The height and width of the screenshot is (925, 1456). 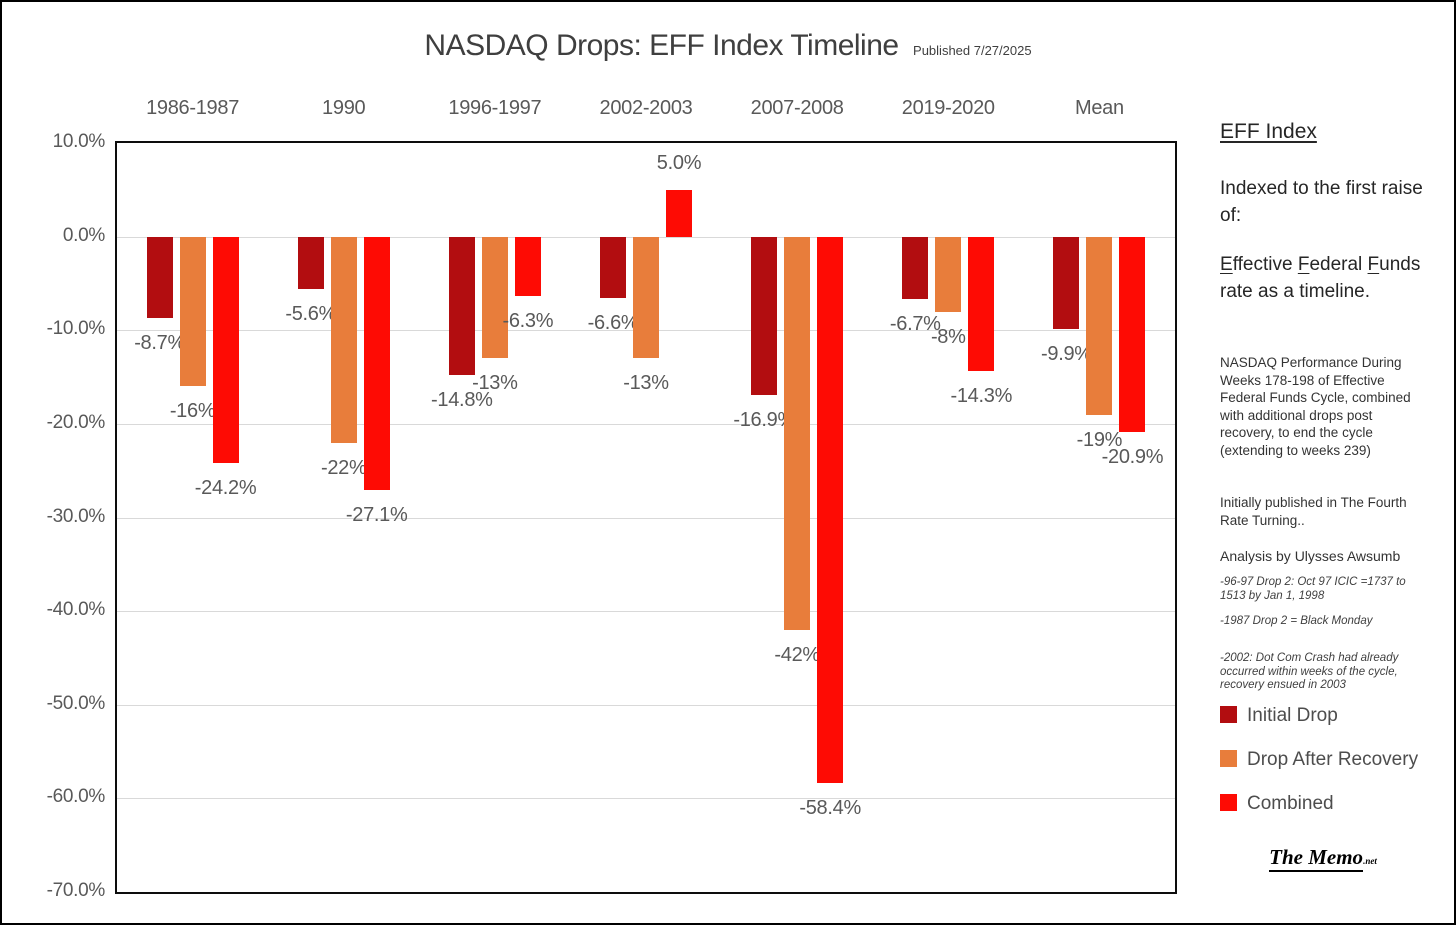 I want to click on bar-value-label: -8.7%, so click(x=159, y=343).